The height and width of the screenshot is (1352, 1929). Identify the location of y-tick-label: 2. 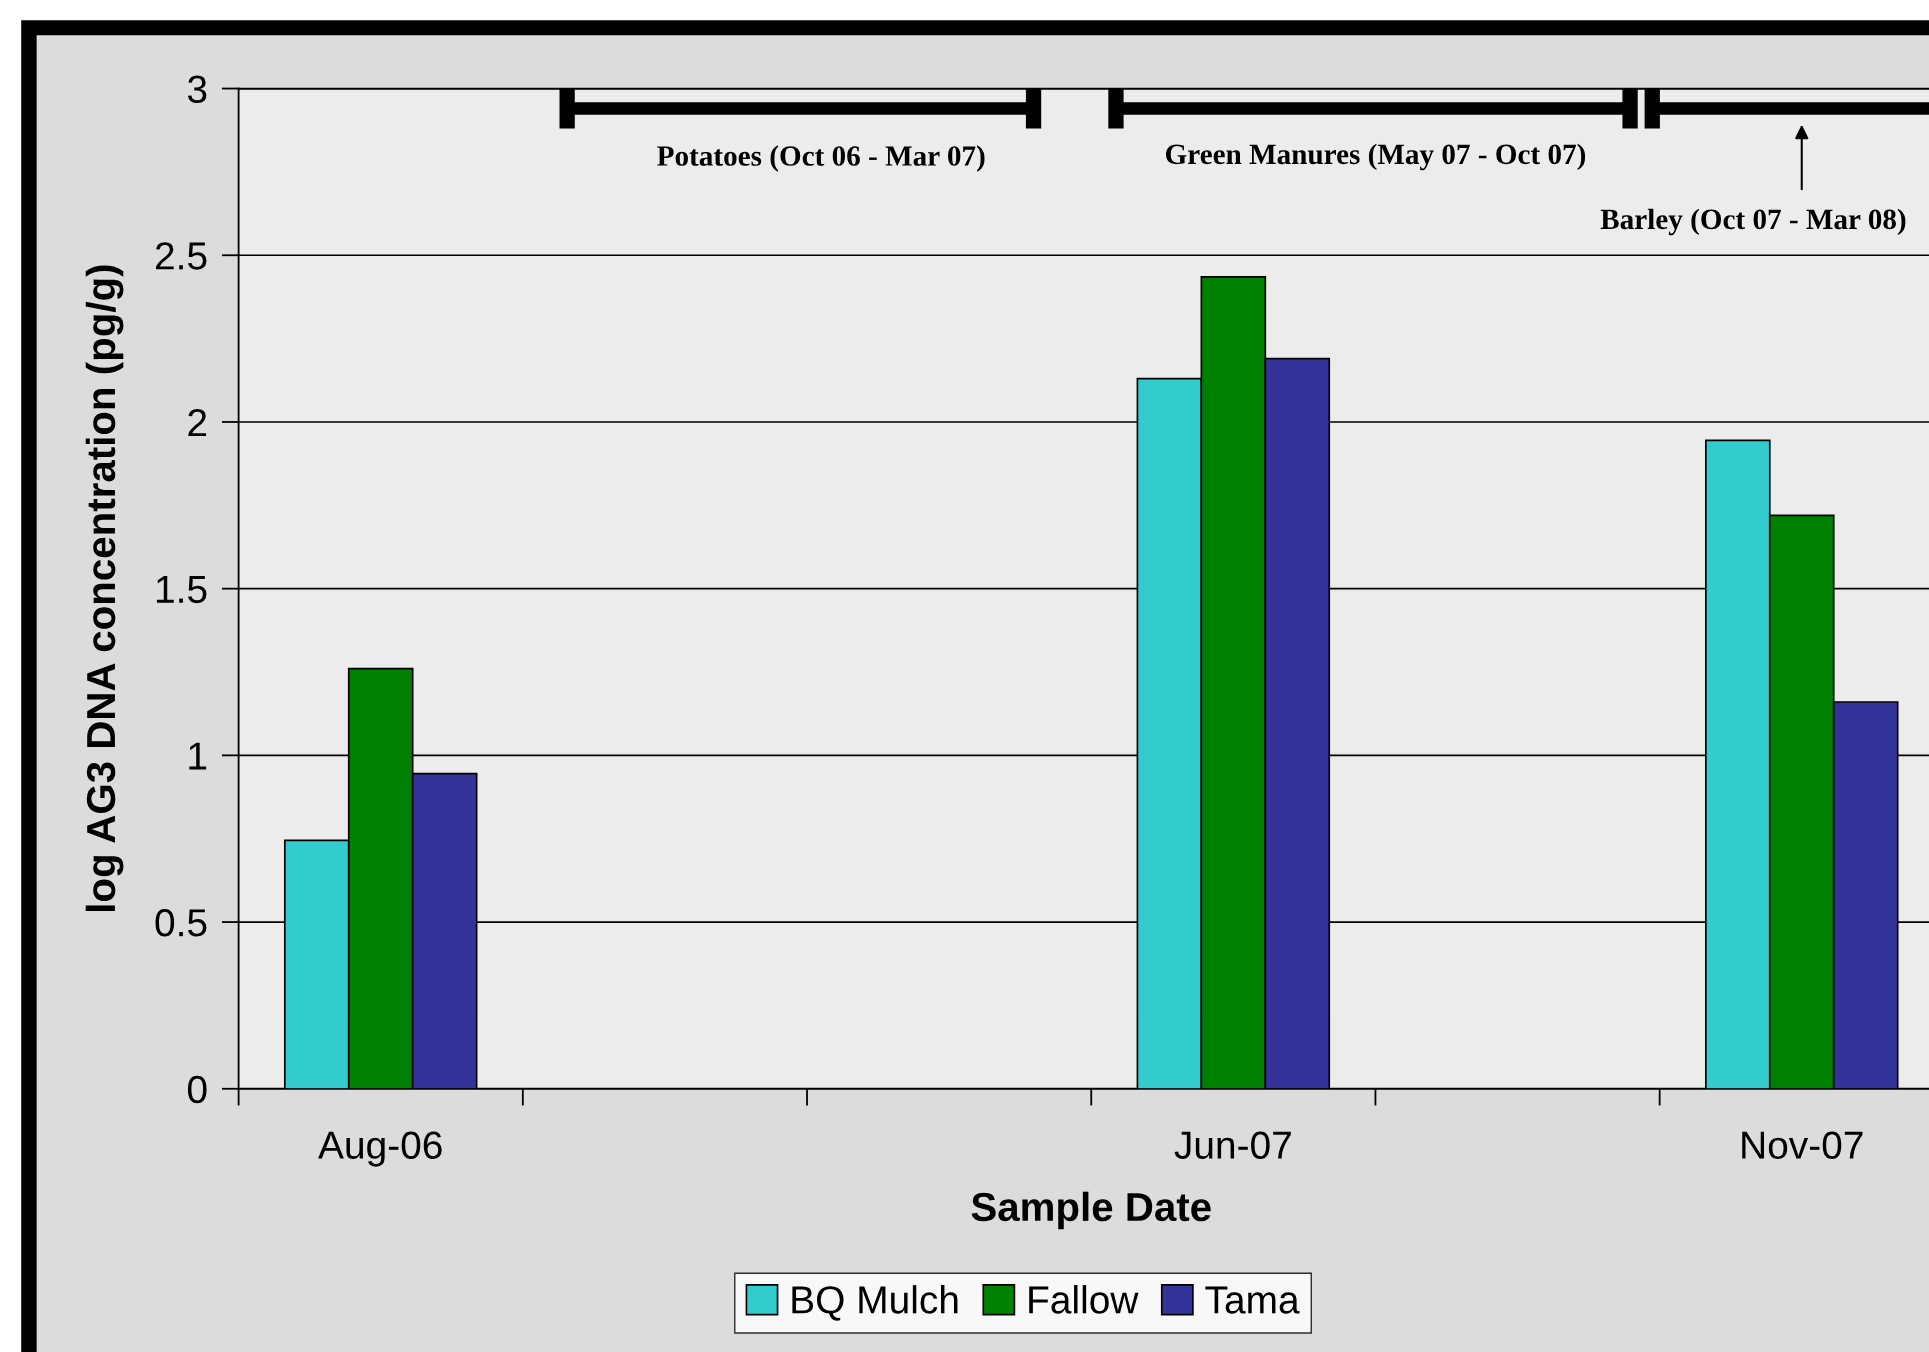
(197, 422).